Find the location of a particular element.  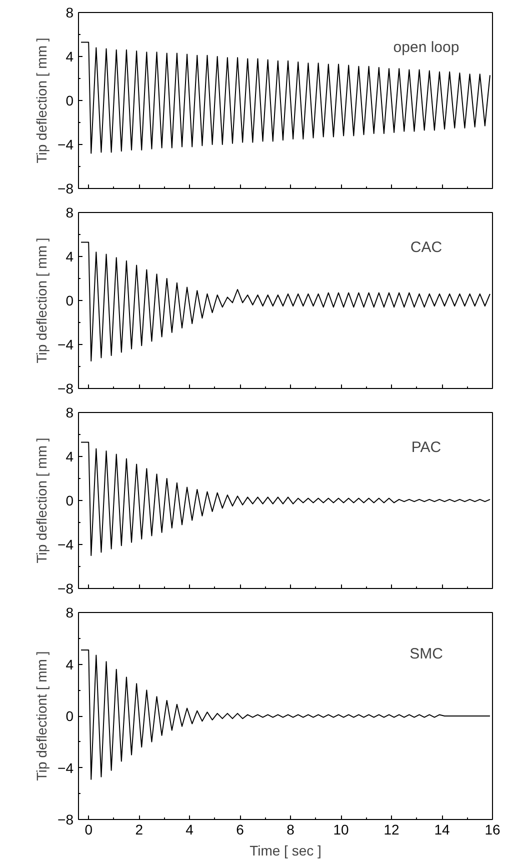

x-tick-label: 6 is located at coordinates (240, 830).